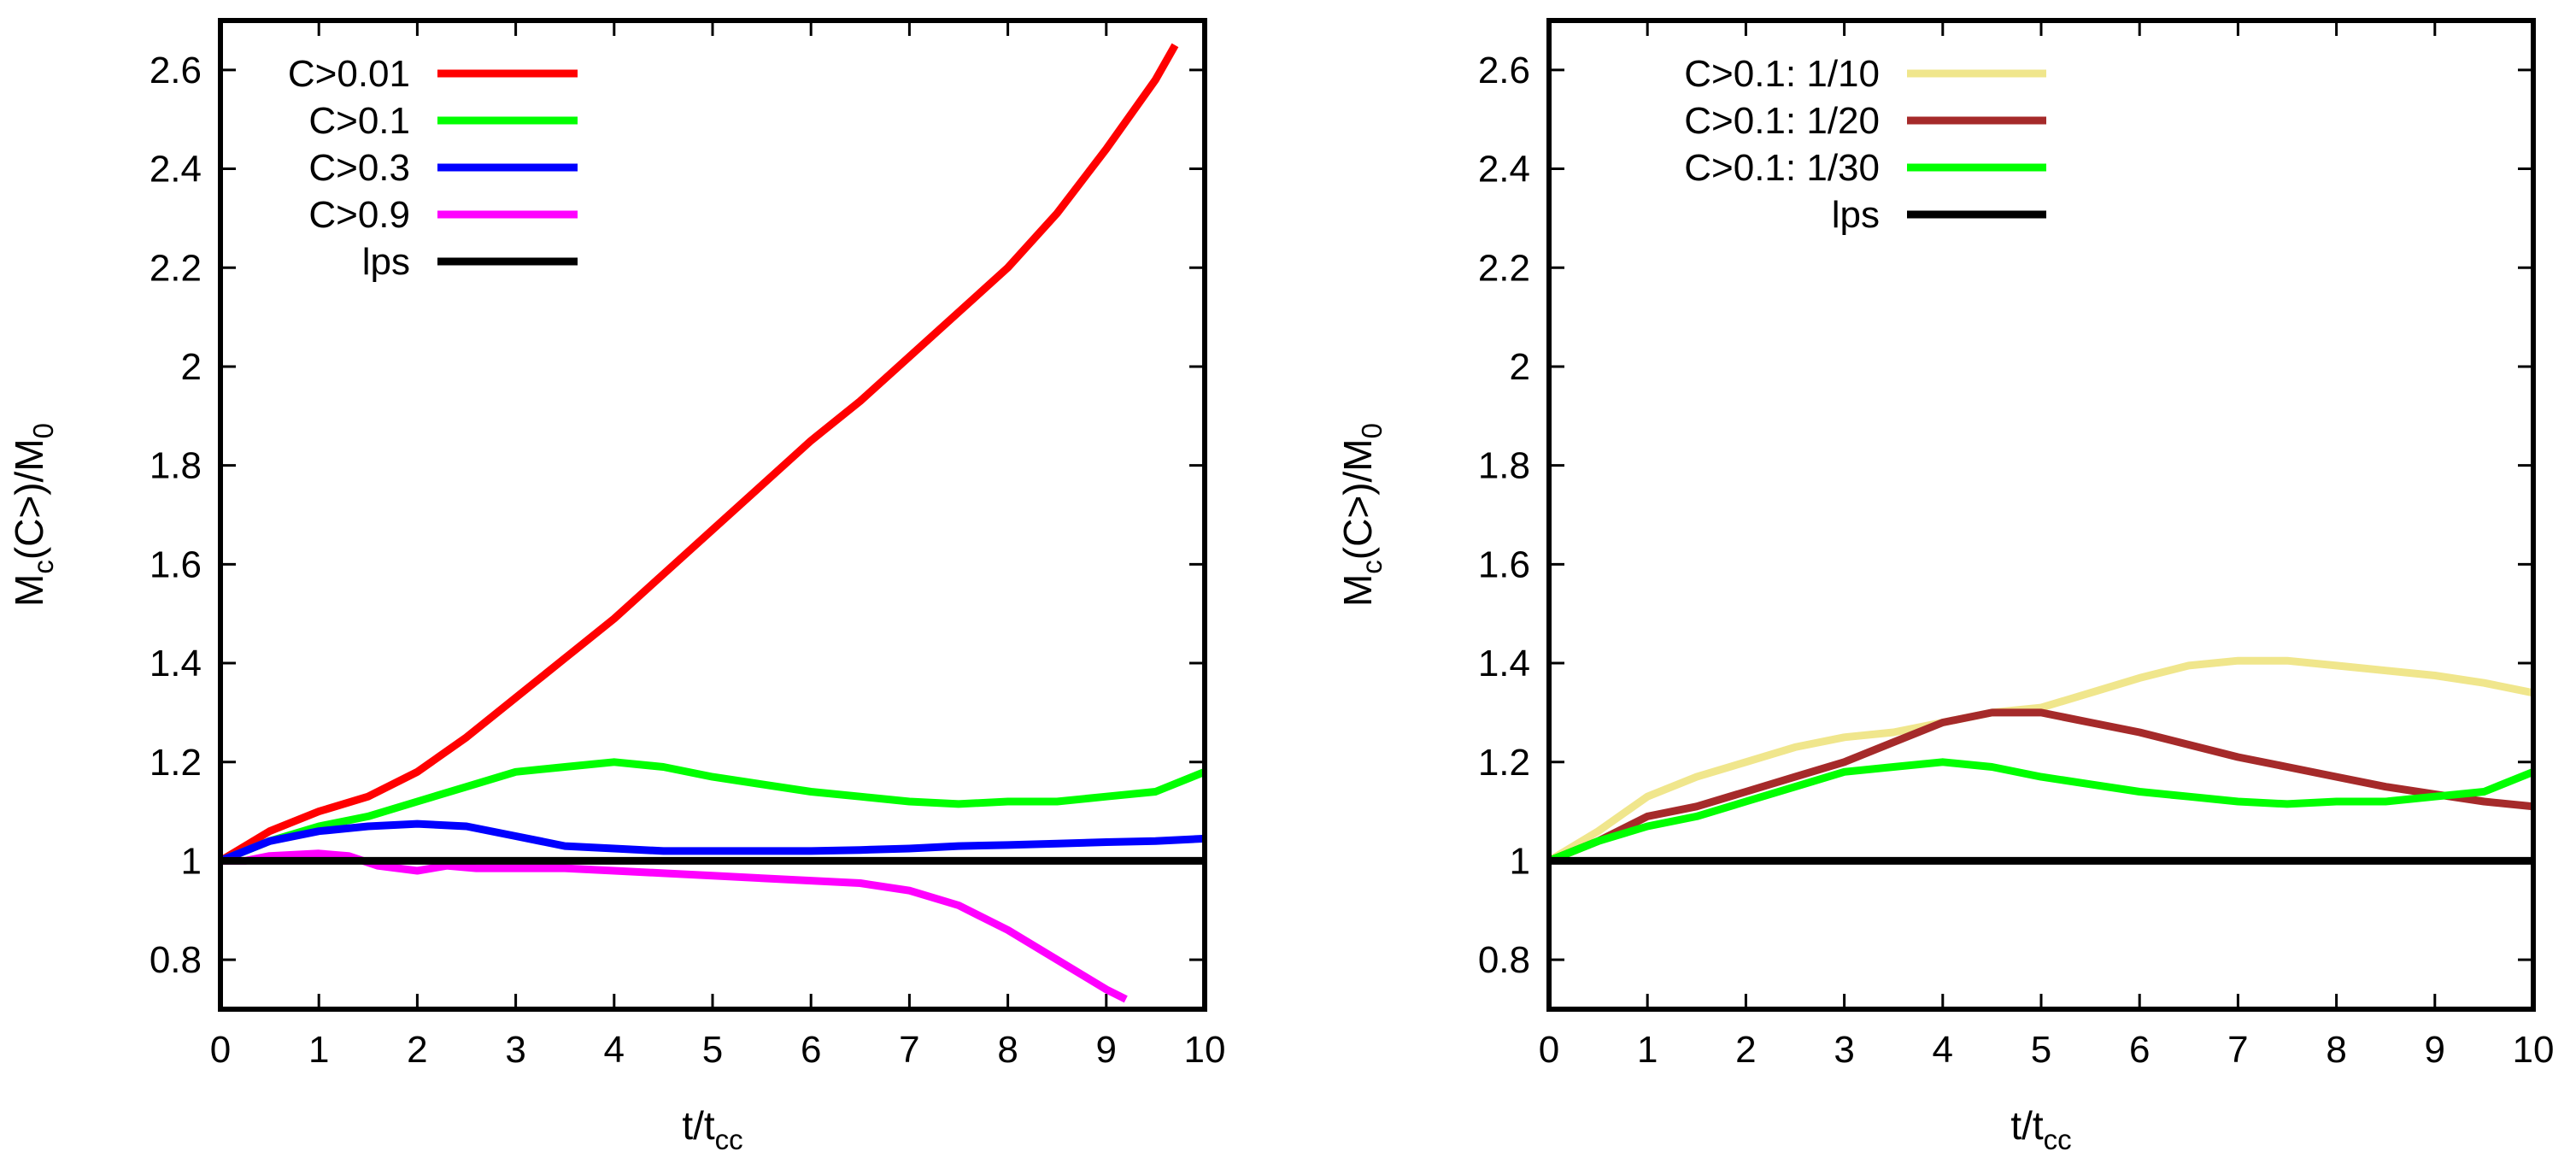  I want to click on legend-label: C>0.3, so click(359, 168).